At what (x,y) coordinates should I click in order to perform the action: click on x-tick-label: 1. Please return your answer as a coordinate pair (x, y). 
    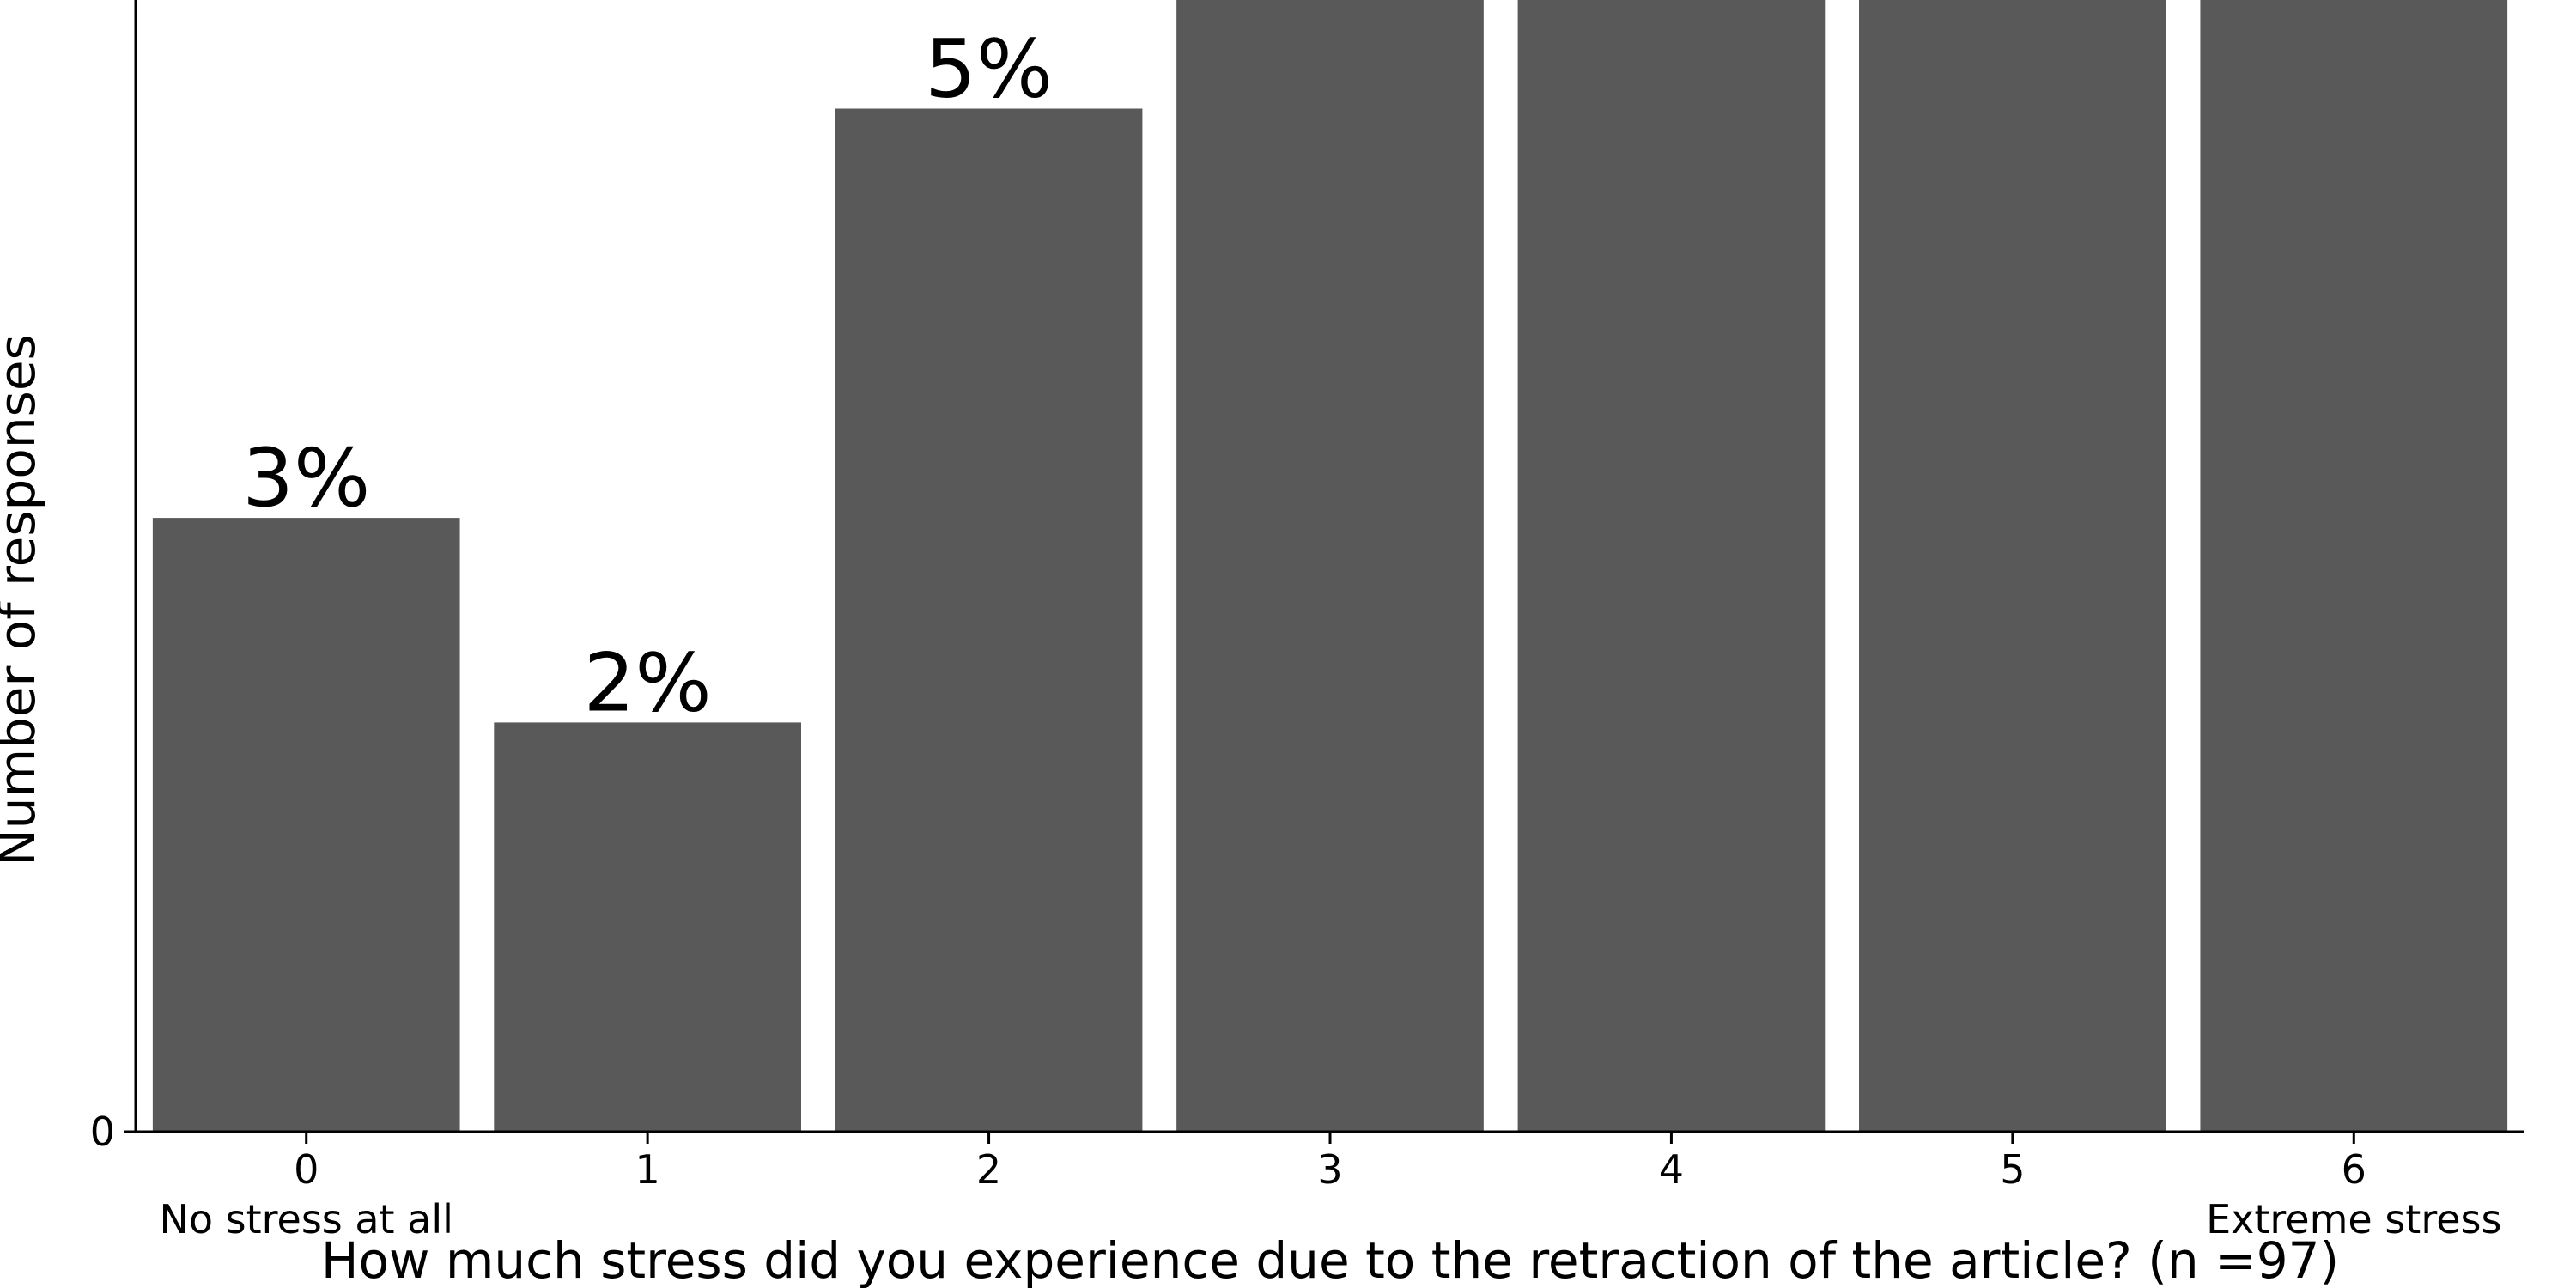
    Looking at the image, I should click on (647, 1169).